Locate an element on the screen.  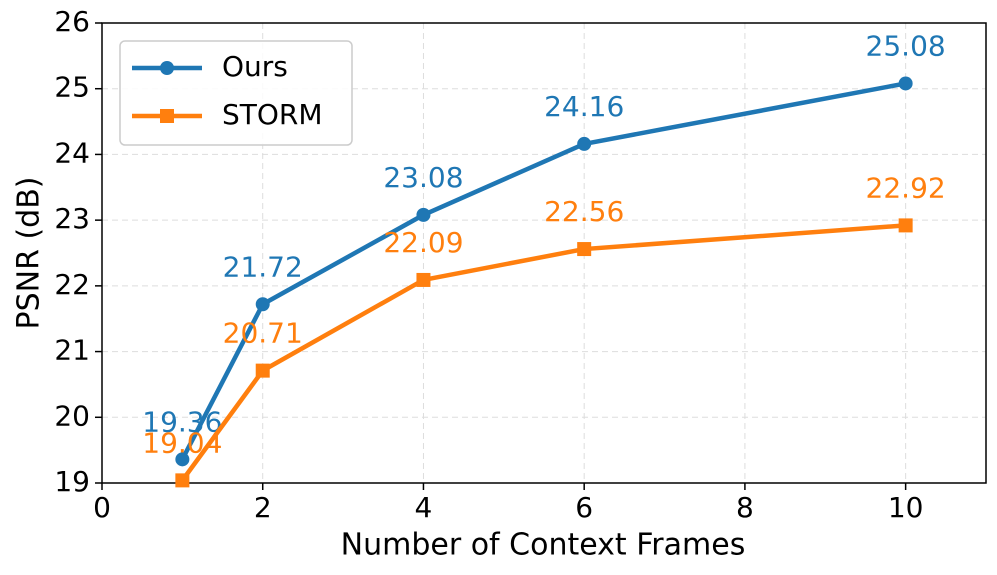
data-label: 22.09 is located at coordinates (423, 242).